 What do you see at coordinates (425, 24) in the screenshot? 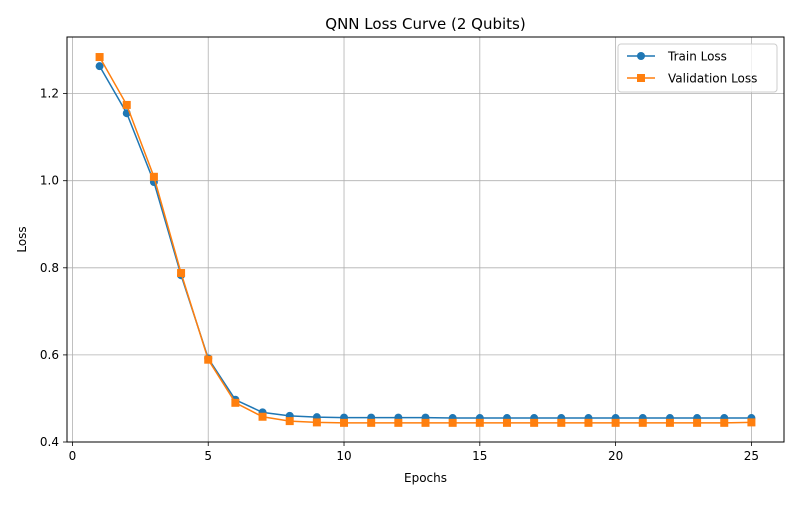
I see `chart-title: QNN Loss Curve (2 Qubits)` at bounding box center [425, 24].